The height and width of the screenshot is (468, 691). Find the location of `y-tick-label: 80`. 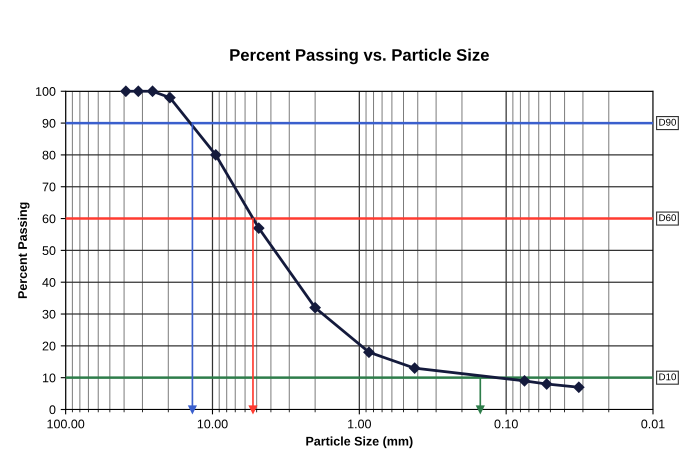

y-tick-label: 80 is located at coordinates (49, 155).